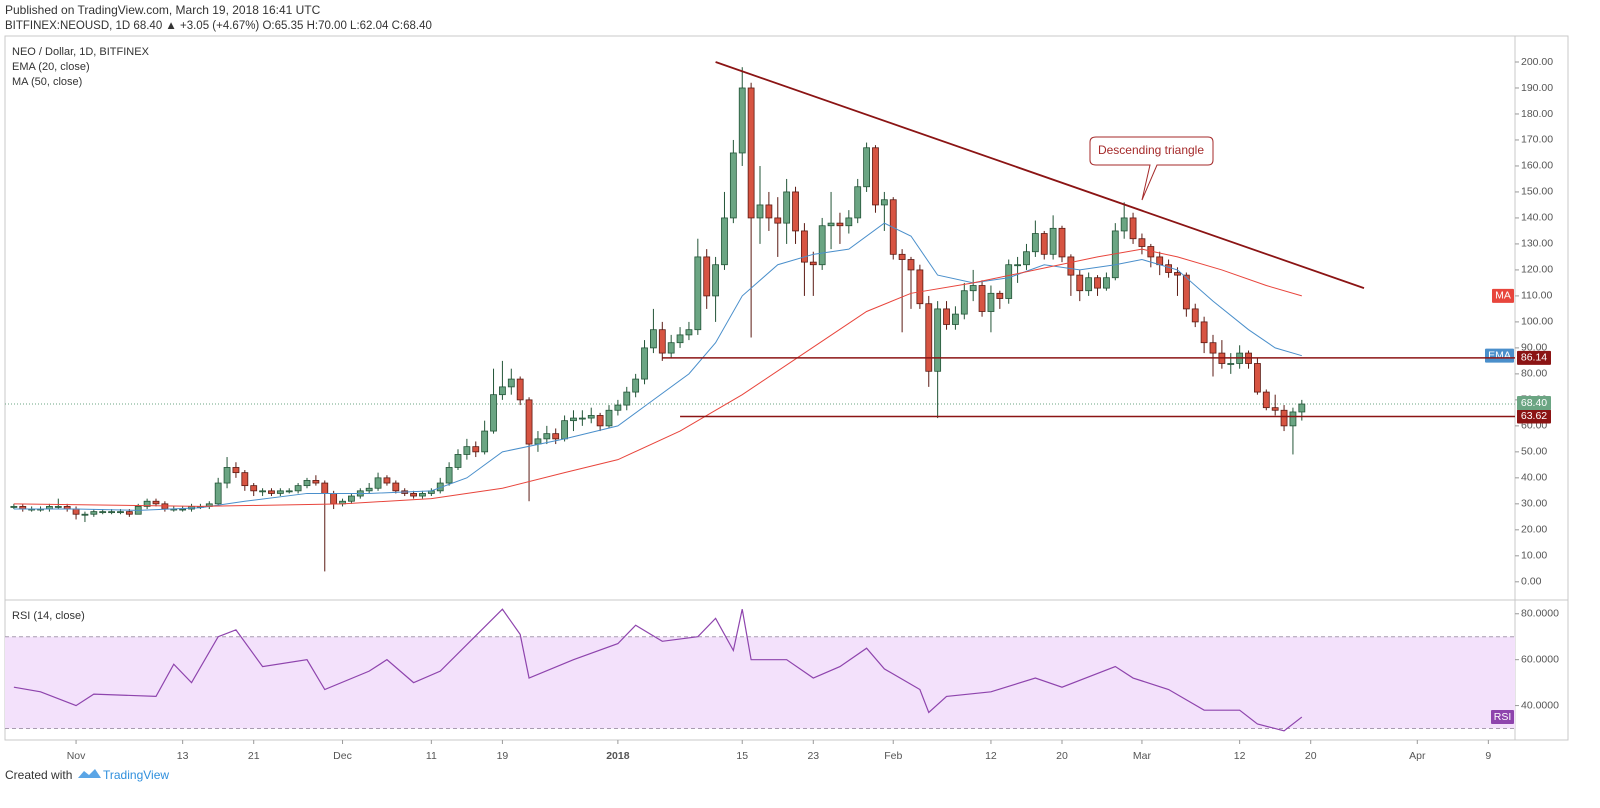 Image resolution: width=1600 pixels, height=808 pixels. Describe the element at coordinates (1040, 175) in the screenshot. I see `trendline` at that location.